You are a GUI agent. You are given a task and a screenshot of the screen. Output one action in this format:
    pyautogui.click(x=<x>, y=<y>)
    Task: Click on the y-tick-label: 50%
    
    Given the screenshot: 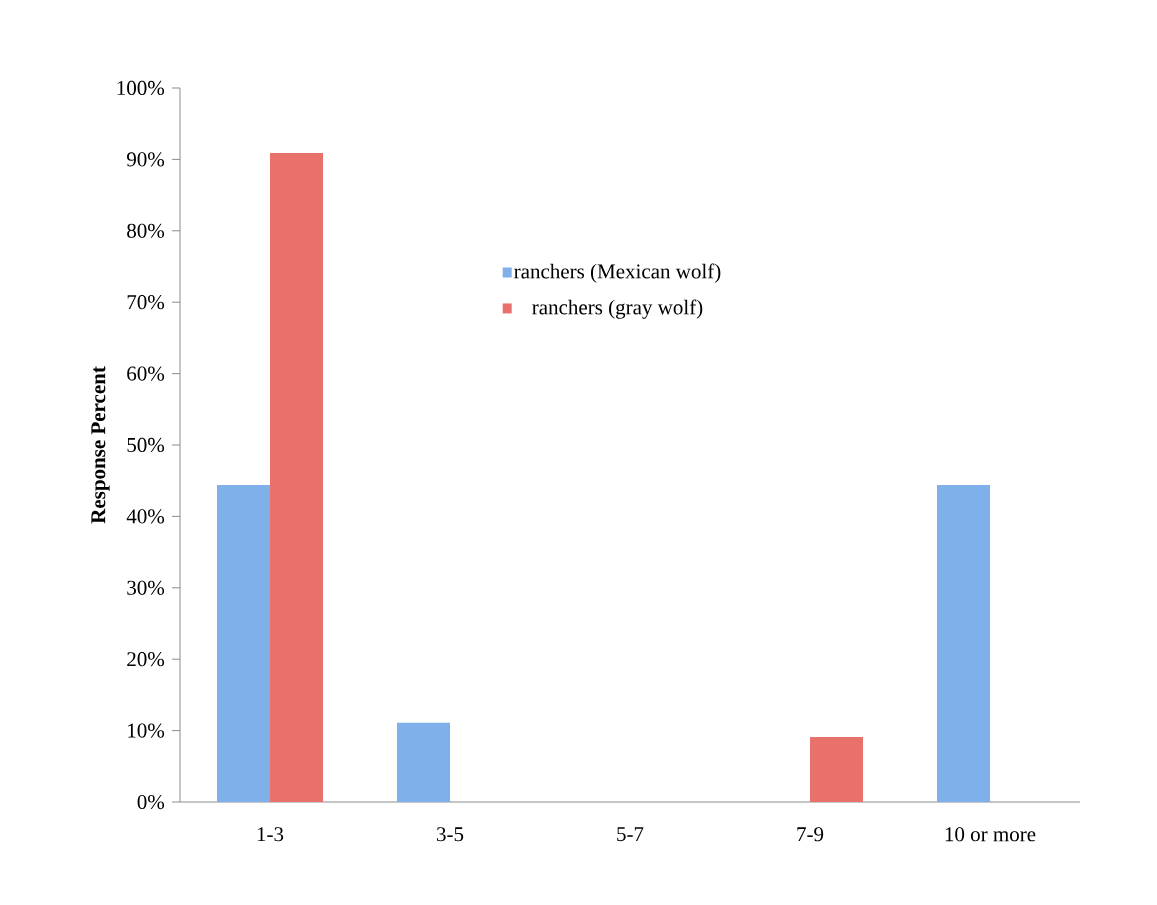 What is the action you would take?
    pyautogui.click(x=146, y=445)
    